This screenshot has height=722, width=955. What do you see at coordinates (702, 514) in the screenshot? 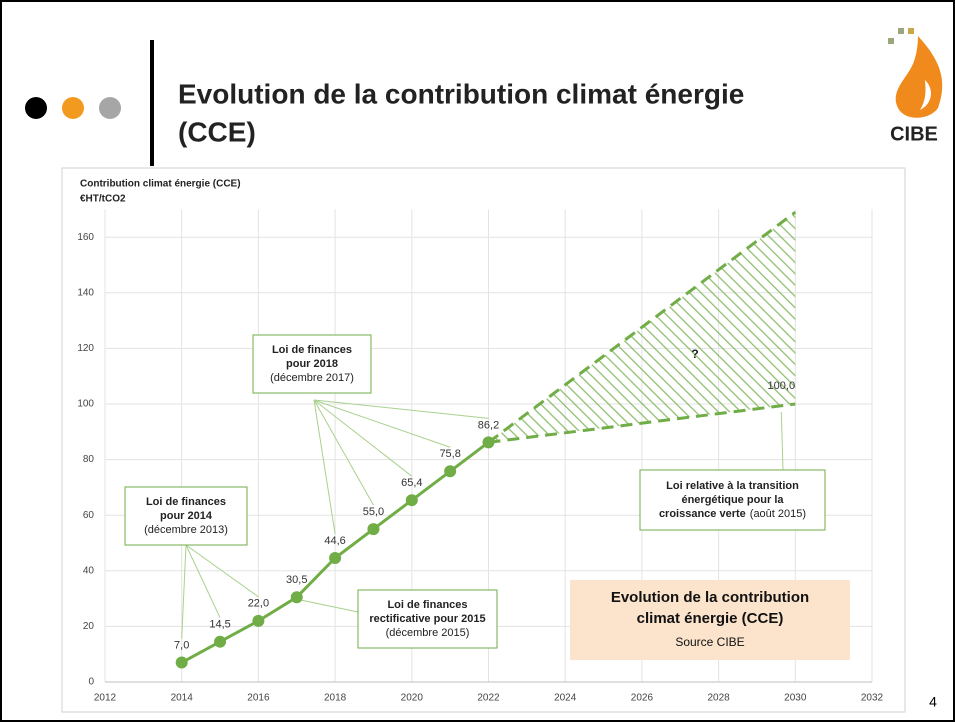
I see `annotation-text: croissance verte` at bounding box center [702, 514].